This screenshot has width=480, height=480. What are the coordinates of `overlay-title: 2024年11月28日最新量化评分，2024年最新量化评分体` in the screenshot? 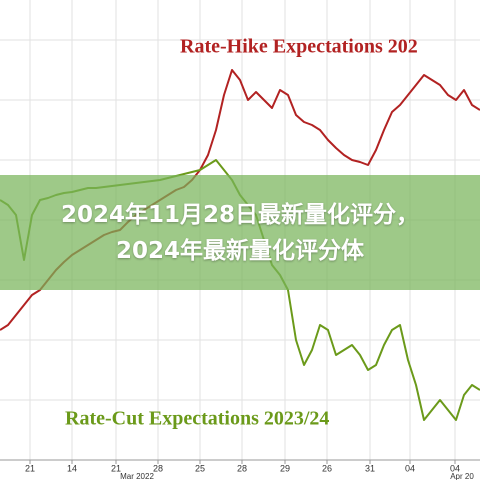 It's located at (240, 232).